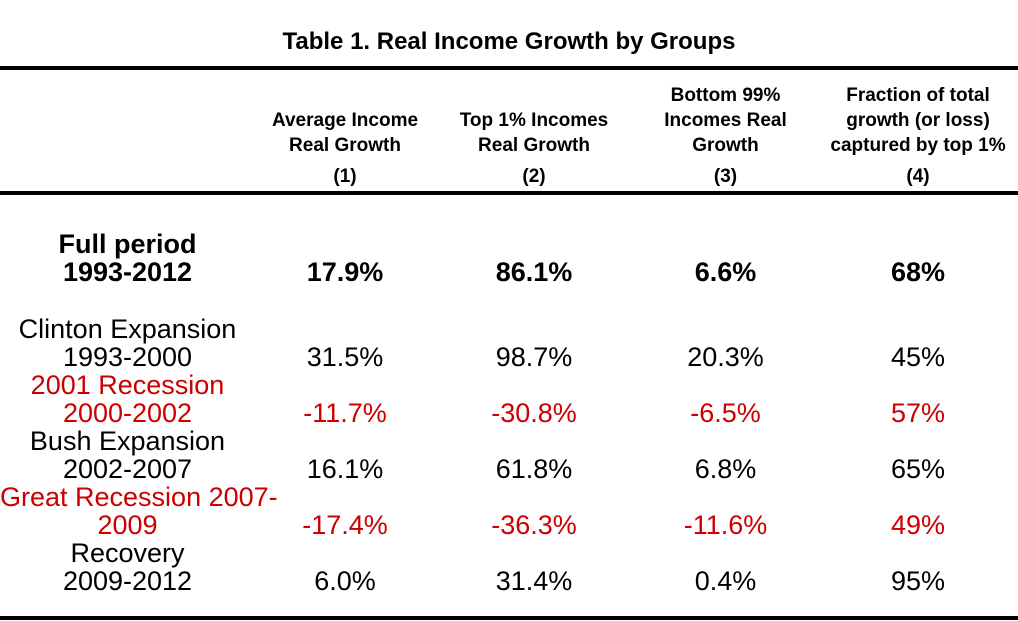 This screenshot has height=621, width=1018. I want to click on table-row: 1993-2000 31.5% 98.7% 20.3% 45%, so click(509, 357).